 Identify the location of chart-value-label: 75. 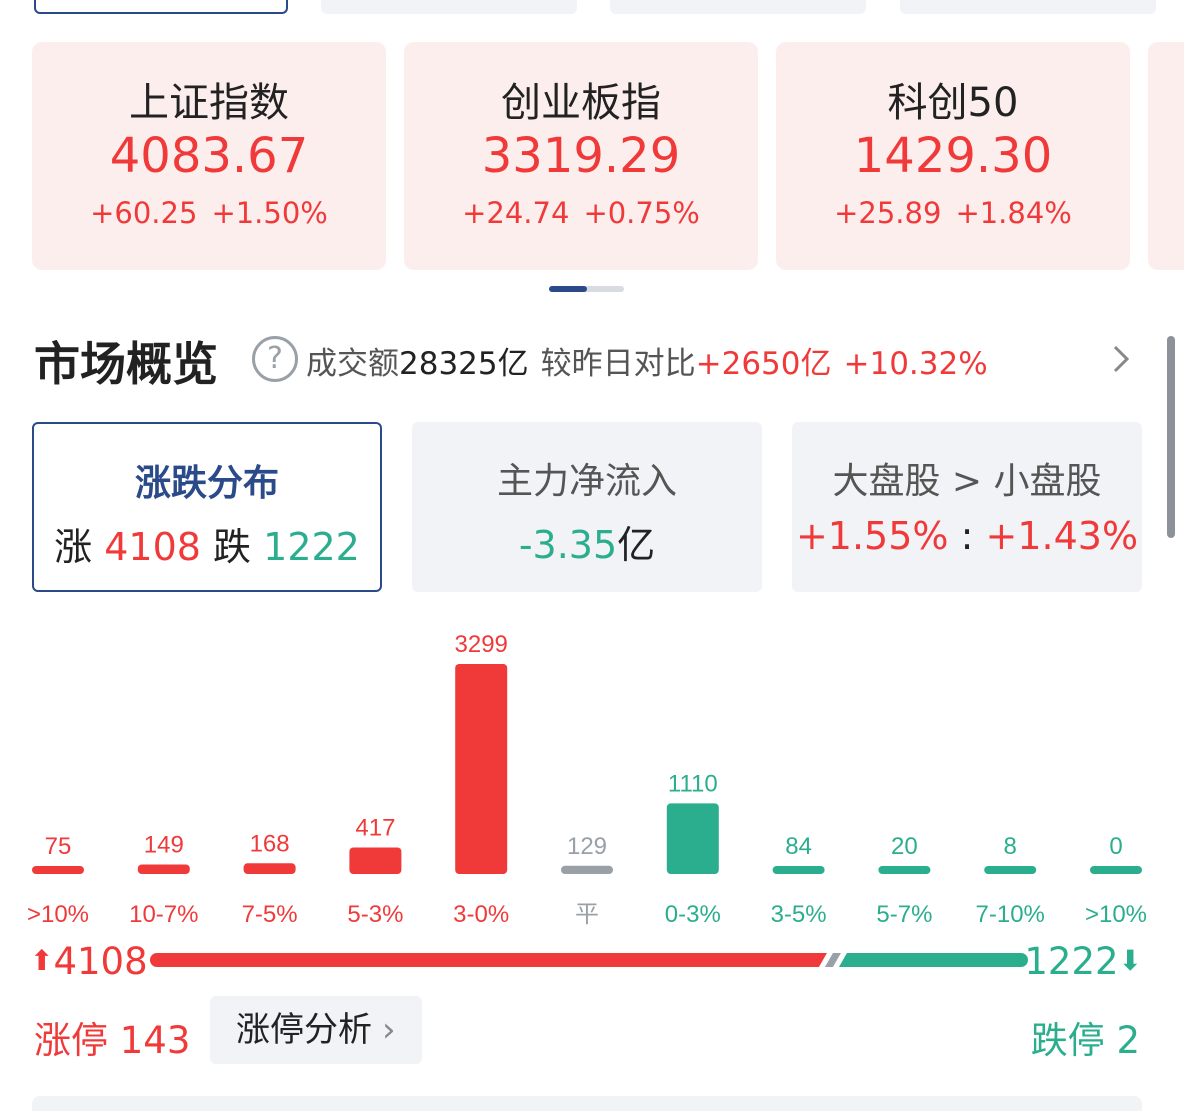
(58, 846).